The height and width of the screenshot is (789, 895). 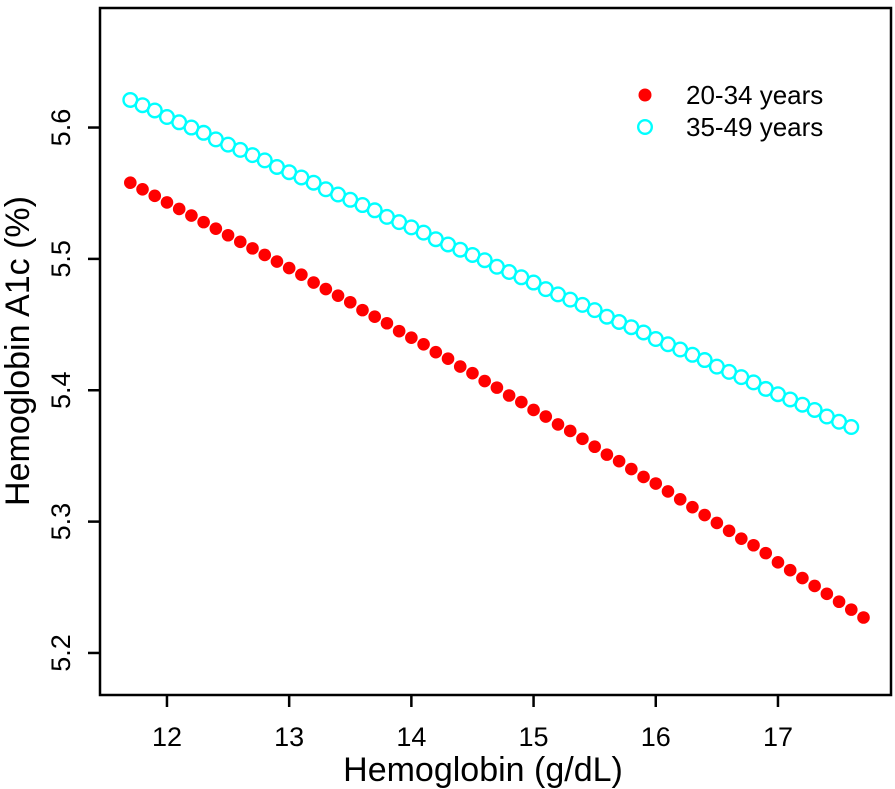 What do you see at coordinates (534, 737) in the screenshot?
I see `x-tick-label: 15` at bounding box center [534, 737].